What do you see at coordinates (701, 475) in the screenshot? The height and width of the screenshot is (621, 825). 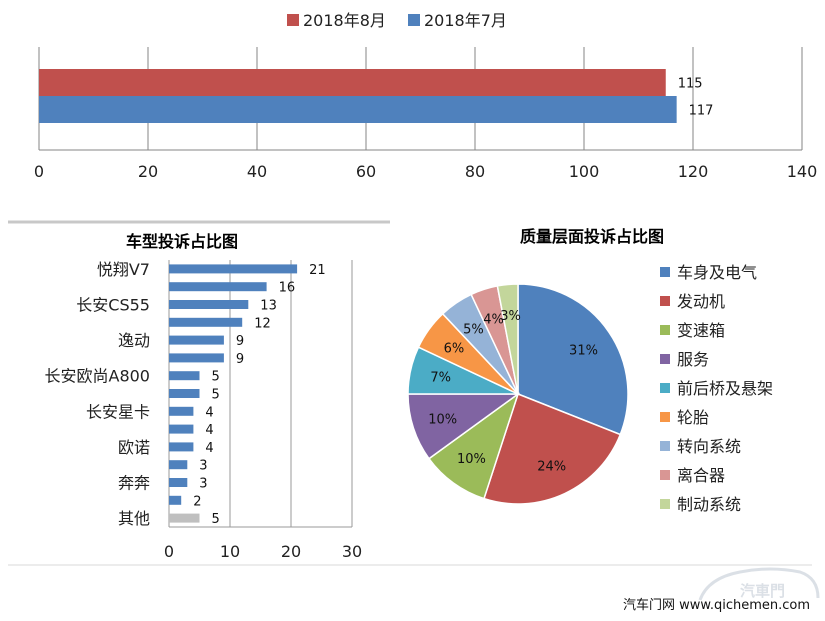 I see `pie-legend-label: 离合器` at bounding box center [701, 475].